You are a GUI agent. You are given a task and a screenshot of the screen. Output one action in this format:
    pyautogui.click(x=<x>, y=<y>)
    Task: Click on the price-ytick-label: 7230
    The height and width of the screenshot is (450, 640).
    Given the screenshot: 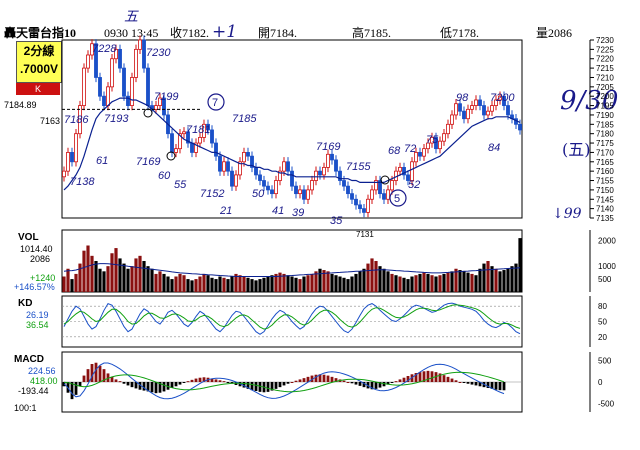 What is the action you would take?
    pyautogui.click(x=605, y=40)
    